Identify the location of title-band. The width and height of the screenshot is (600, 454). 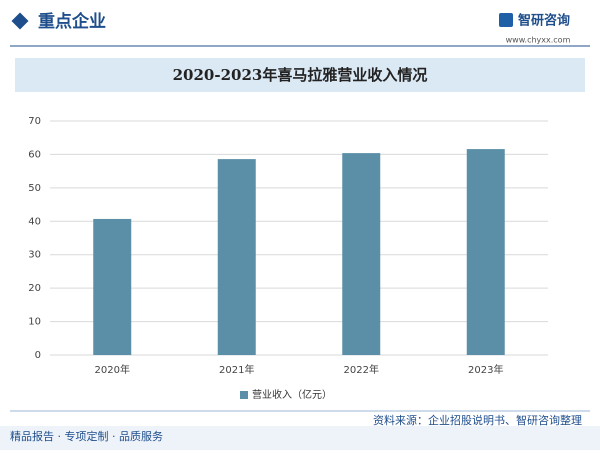
(300, 75).